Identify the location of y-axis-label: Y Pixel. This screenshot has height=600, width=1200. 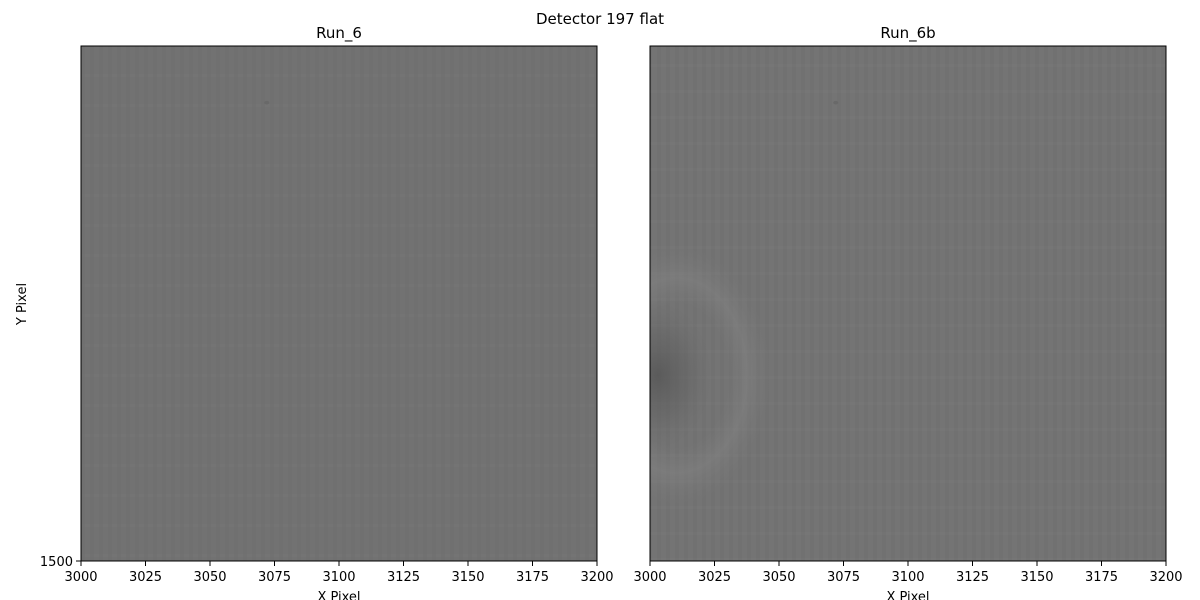
(22, 304).